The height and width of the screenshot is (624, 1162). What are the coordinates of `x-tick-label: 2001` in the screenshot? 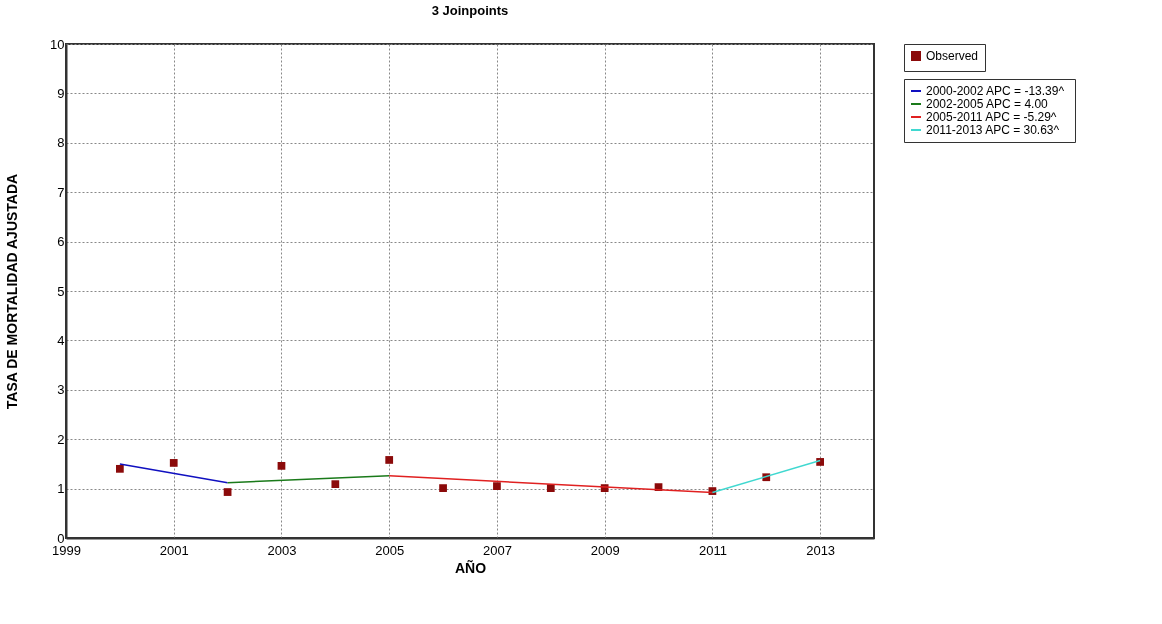 It's located at (174, 550).